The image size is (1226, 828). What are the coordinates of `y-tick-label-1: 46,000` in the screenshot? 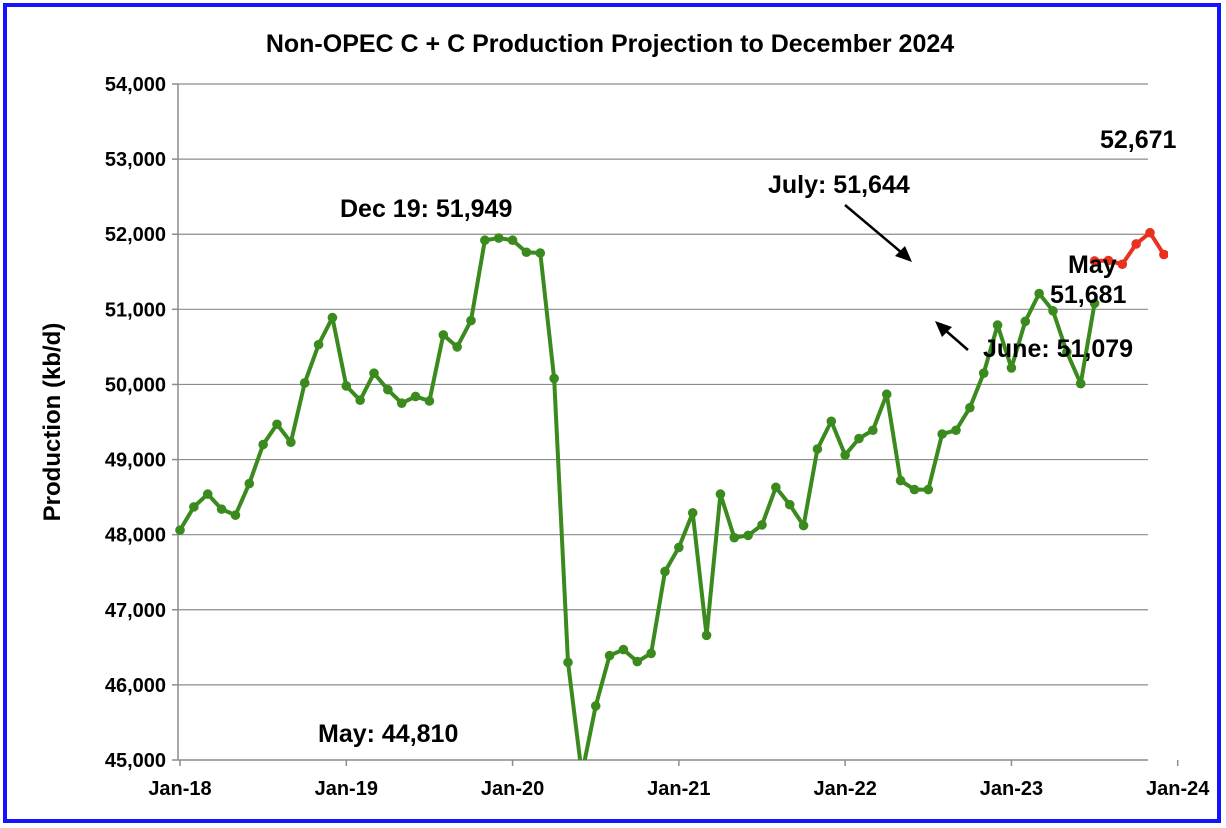 It's located at (135, 686).